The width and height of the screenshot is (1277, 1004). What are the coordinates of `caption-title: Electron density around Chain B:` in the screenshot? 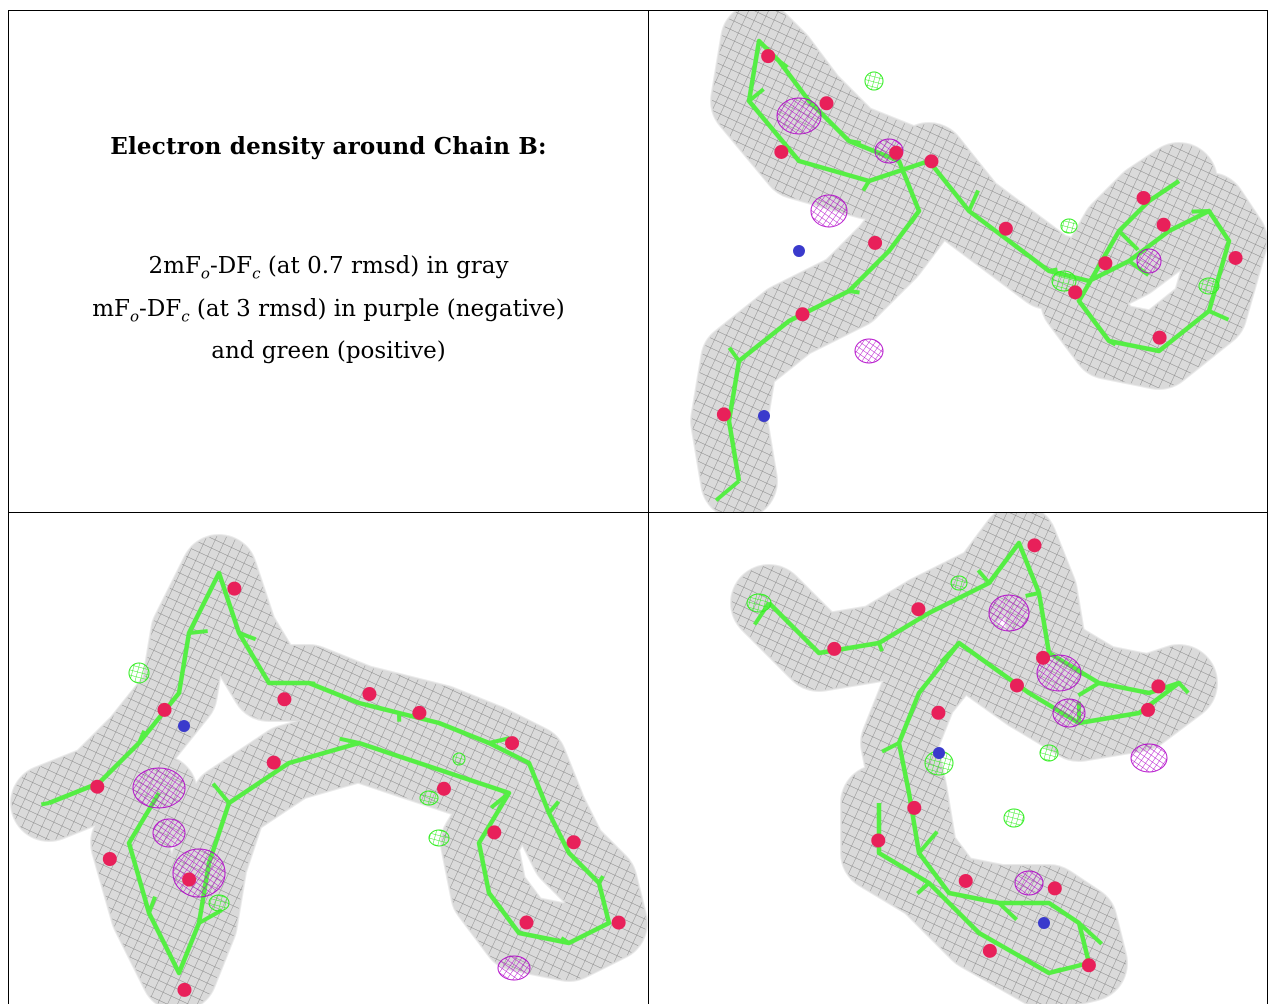 It's located at (328, 146).